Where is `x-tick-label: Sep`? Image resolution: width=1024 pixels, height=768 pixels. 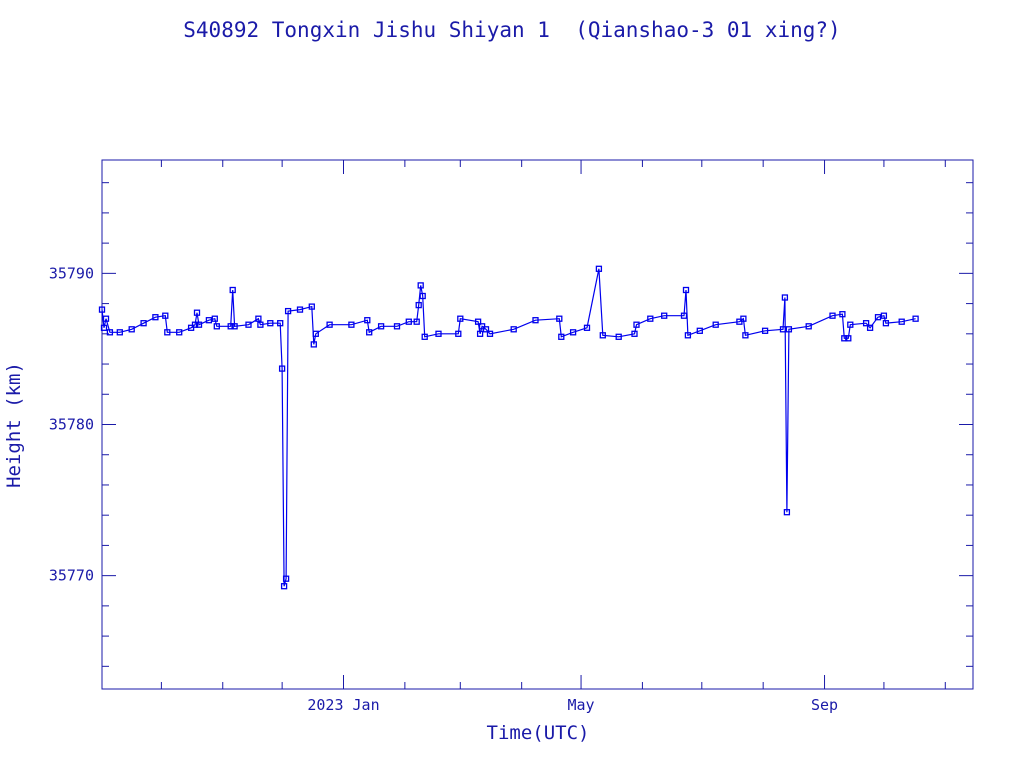 x-tick-label: Sep is located at coordinates (824, 705).